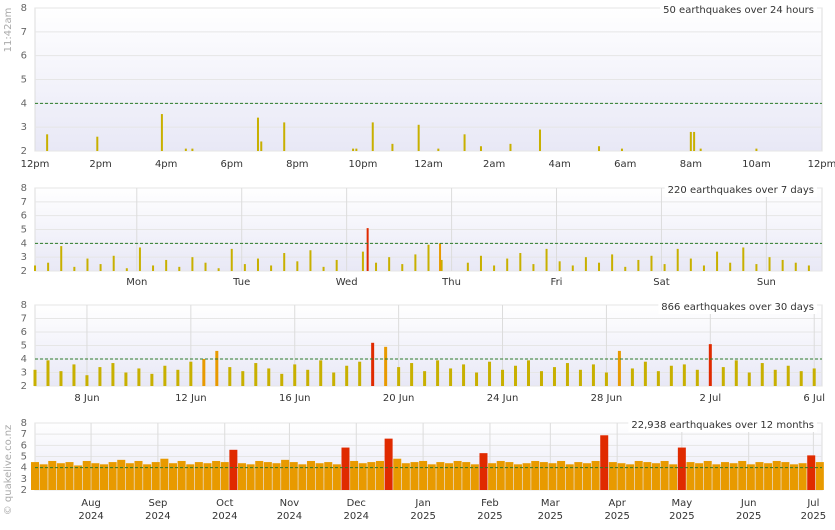 The image size is (835, 530). What do you see at coordinates (812, 503) in the screenshot?
I see `x-tick-label: Jul` at bounding box center [812, 503].